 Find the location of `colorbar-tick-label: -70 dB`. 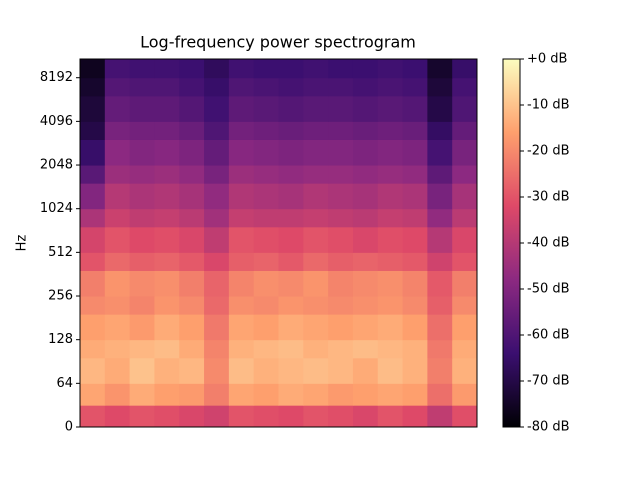

colorbar-tick-label: -70 dB is located at coordinates (548, 381).